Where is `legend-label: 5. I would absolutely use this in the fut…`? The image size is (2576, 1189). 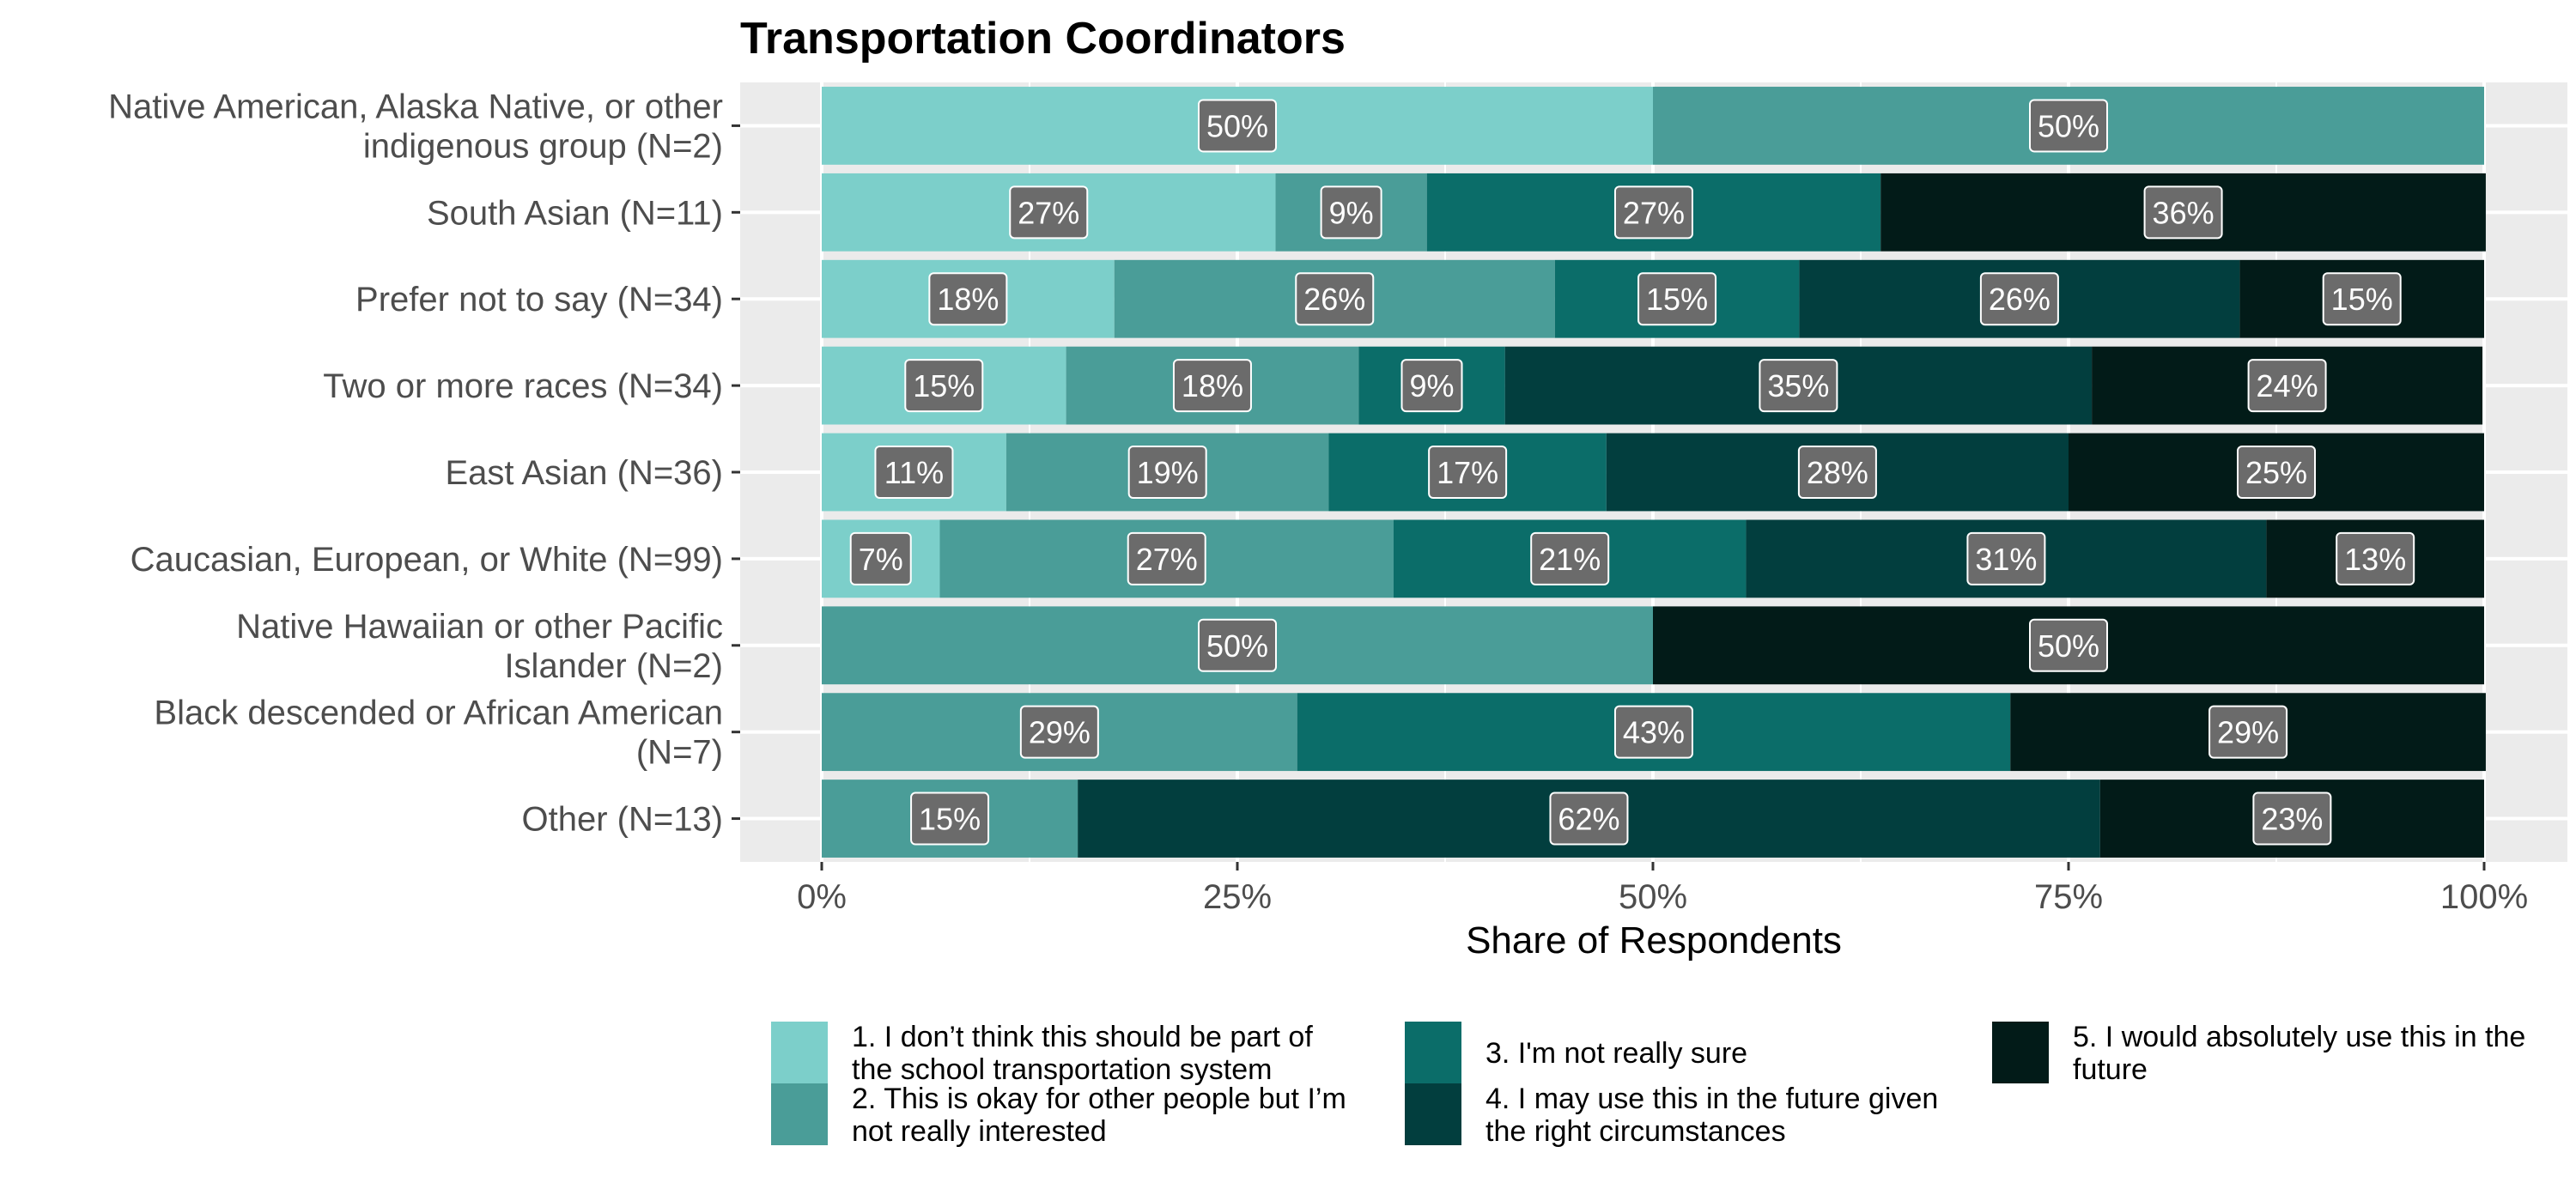
legend-label: 5. I would absolutely use this in the fut… is located at coordinates (2299, 1053).